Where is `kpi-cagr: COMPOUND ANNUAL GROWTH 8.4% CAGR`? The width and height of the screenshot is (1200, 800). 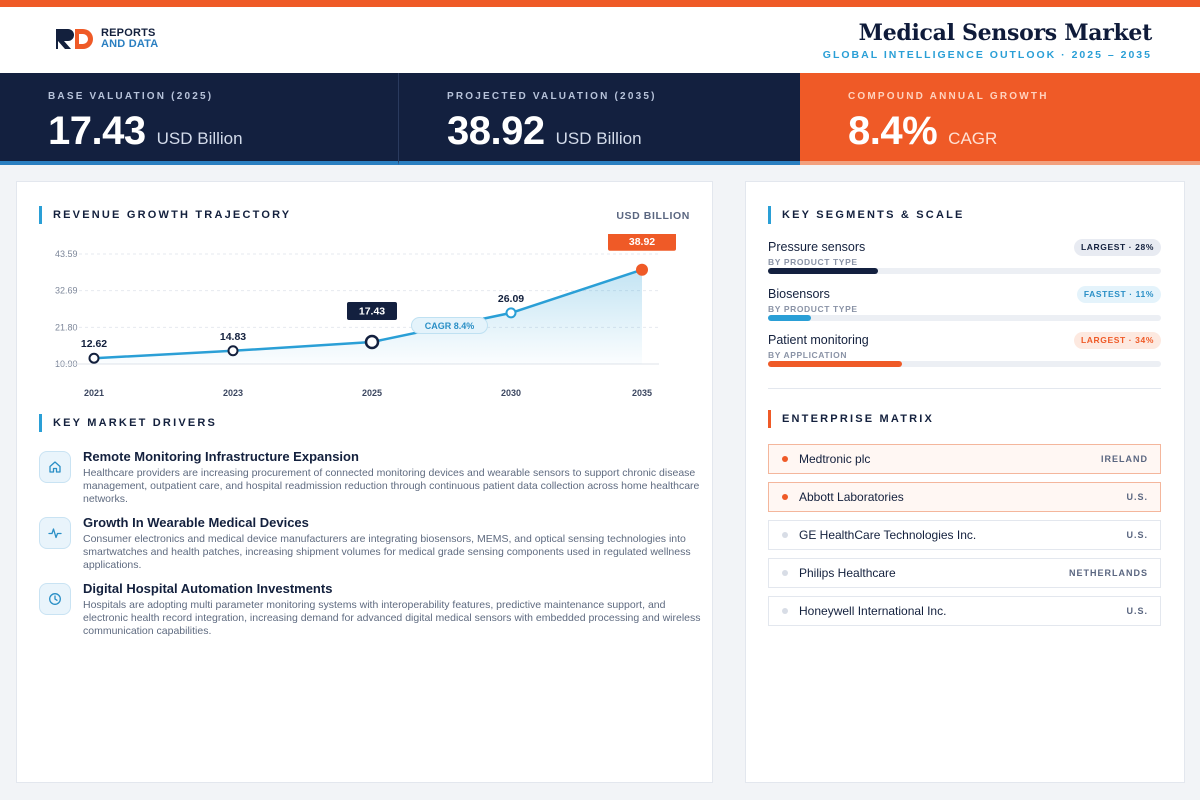 kpi-cagr: COMPOUND ANNUAL GROWTH 8.4% CAGR is located at coordinates (1000, 119).